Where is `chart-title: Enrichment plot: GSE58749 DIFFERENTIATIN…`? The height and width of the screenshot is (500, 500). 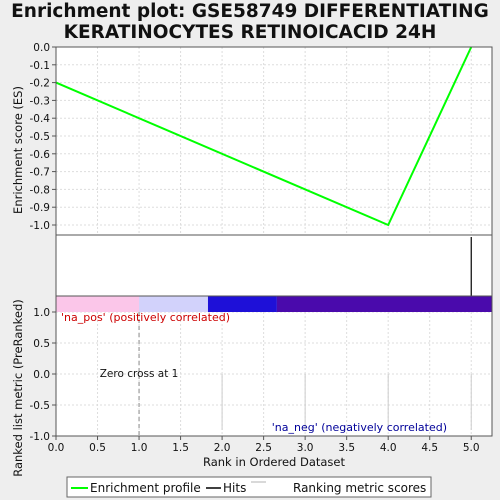
chart-title: Enrichment plot: GSE58749 DIFFERENTIATIN… is located at coordinates (250, 22).